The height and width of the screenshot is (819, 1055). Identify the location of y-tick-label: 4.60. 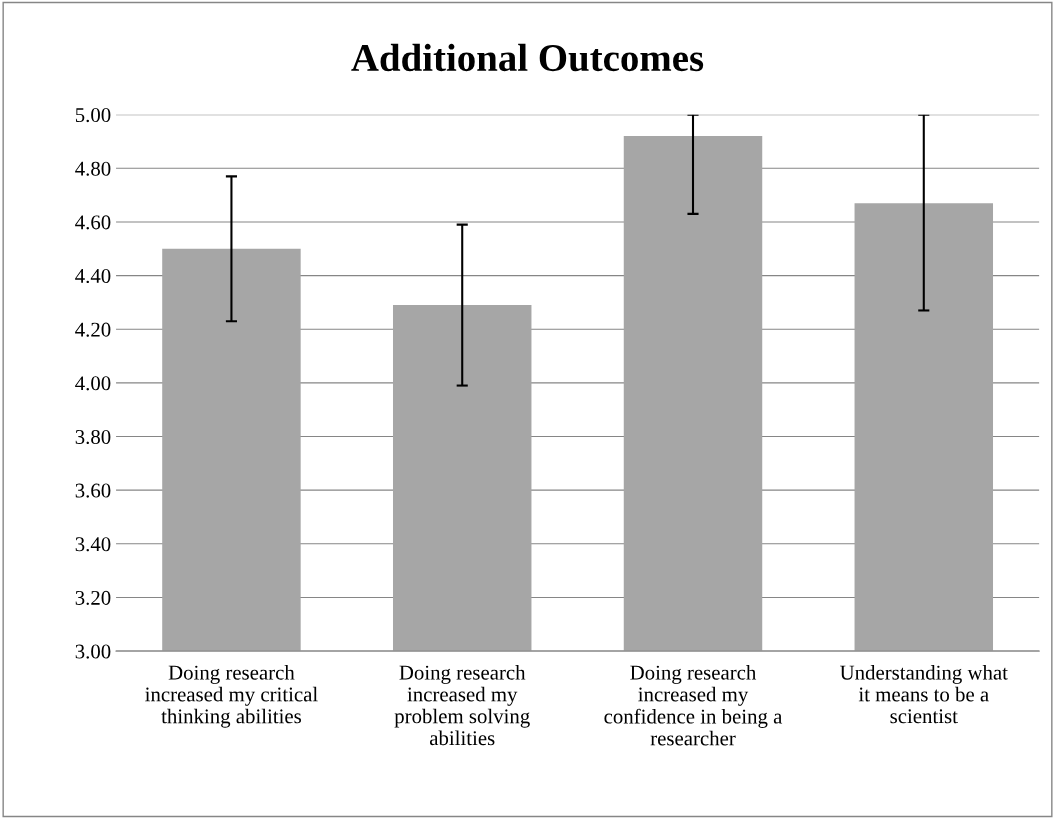
(93, 222).